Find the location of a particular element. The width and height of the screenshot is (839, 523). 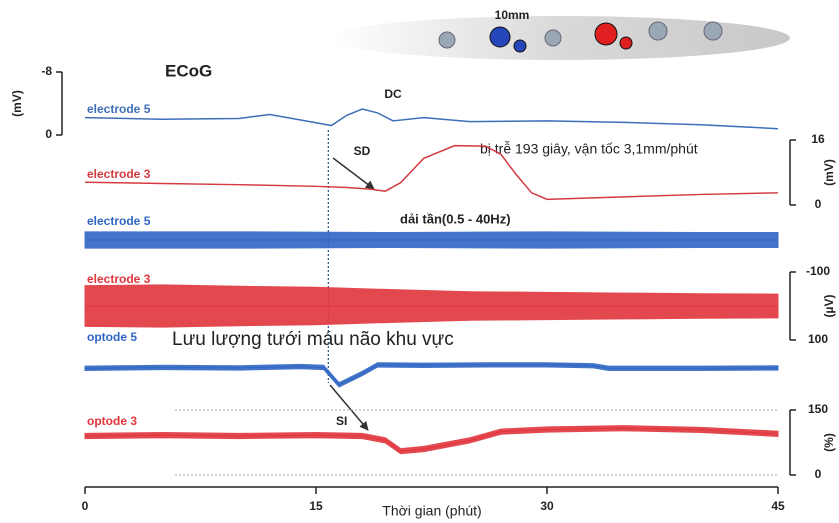

x-tick-label: 30 is located at coordinates (547, 506).